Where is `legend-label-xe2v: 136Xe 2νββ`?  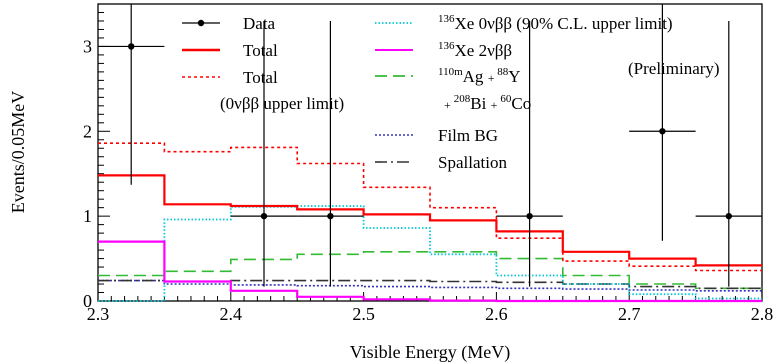
legend-label-xe2v: 136Xe 2νββ is located at coordinates (475, 50).